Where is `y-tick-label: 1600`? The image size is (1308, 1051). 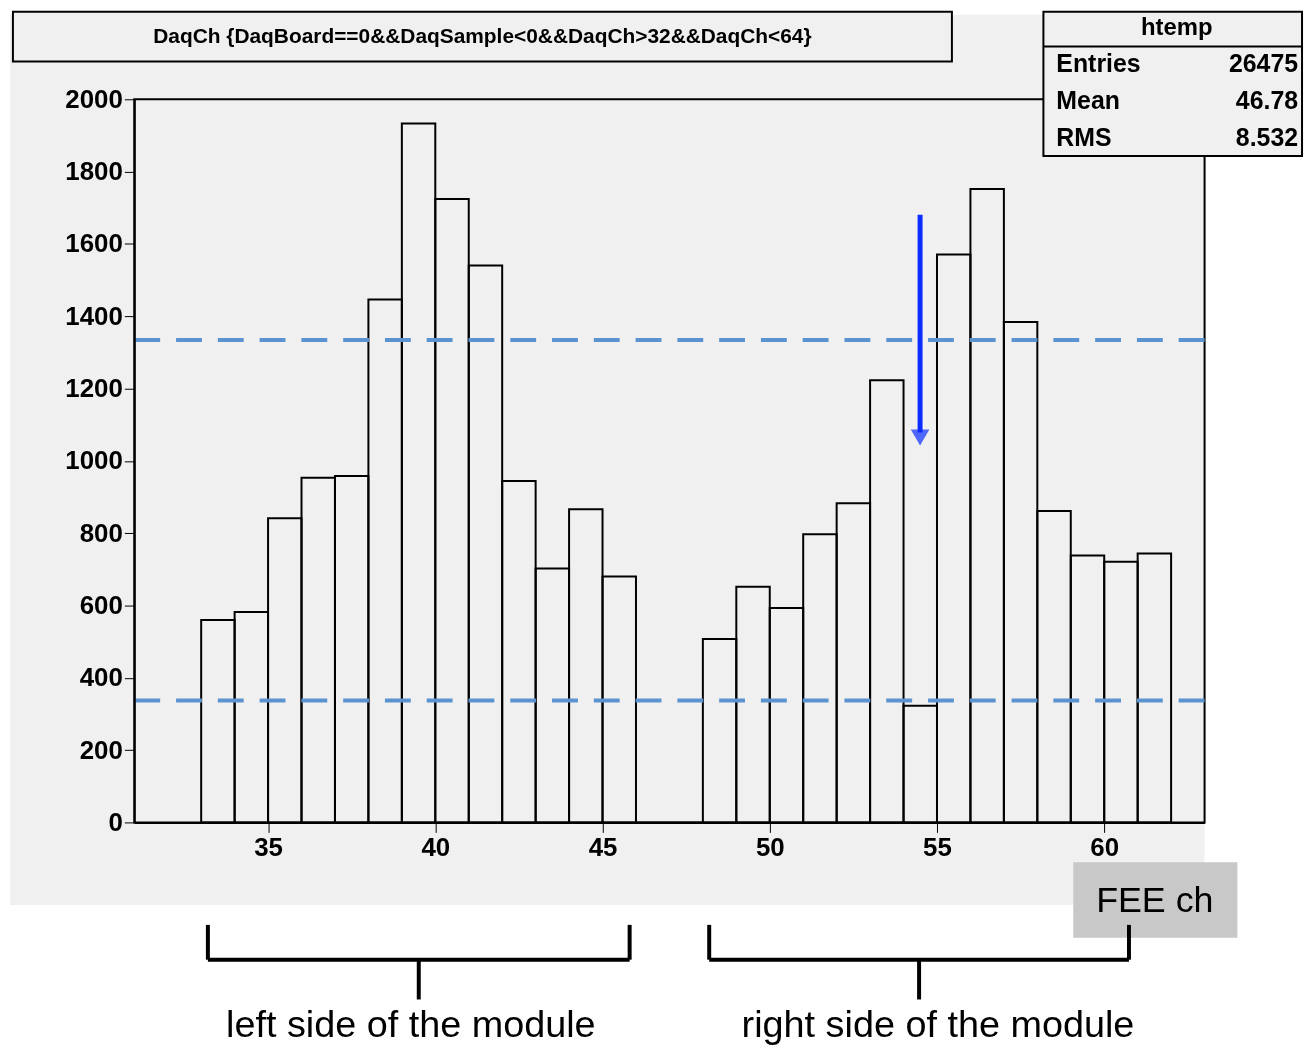 y-tick-label: 1600 is located at coordinates (94, 243).